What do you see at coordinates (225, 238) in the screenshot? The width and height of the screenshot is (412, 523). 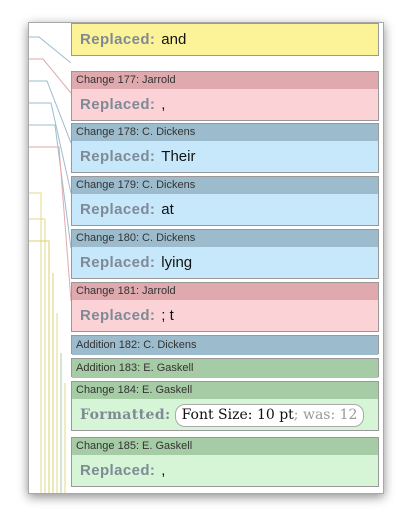 I see `change-header: Change 180: C. Dickens` at bounding box center [225, 238].